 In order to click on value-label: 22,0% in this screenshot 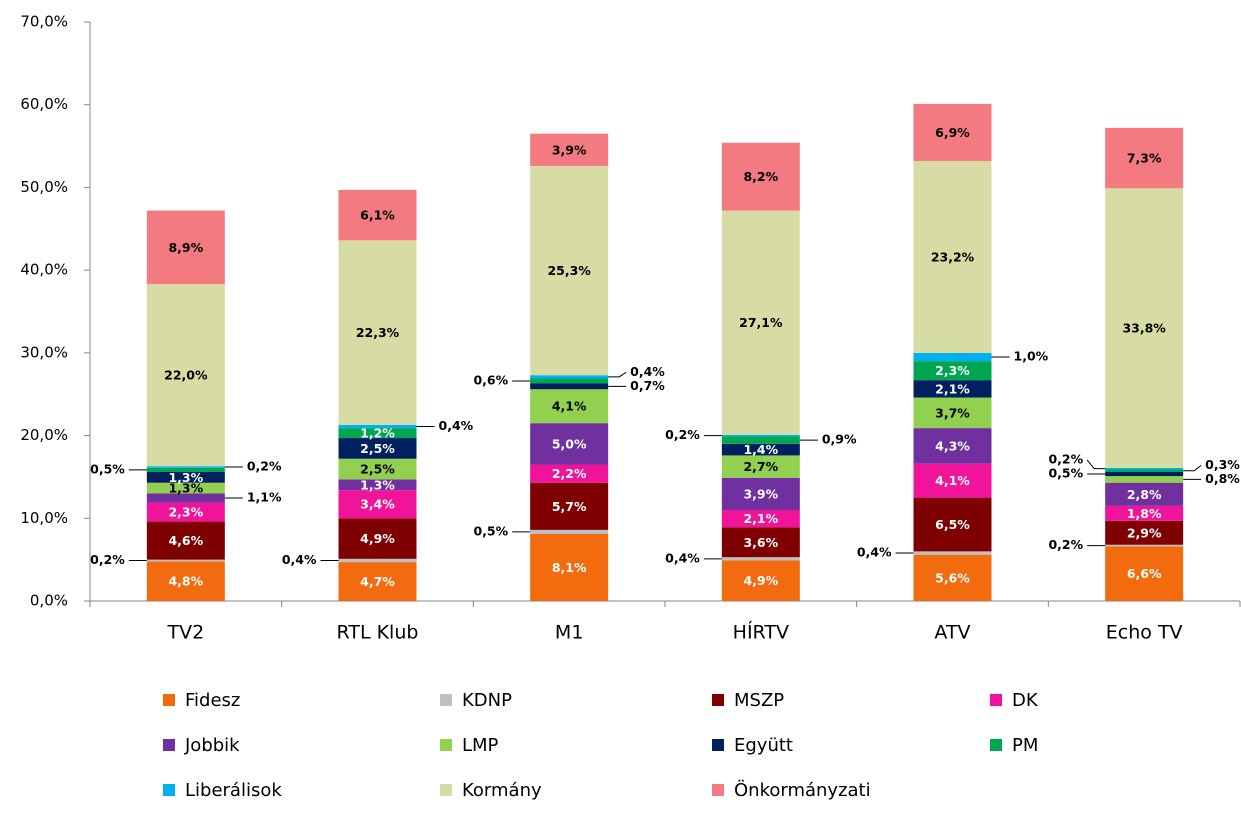, I will do `click(186, 375)`.